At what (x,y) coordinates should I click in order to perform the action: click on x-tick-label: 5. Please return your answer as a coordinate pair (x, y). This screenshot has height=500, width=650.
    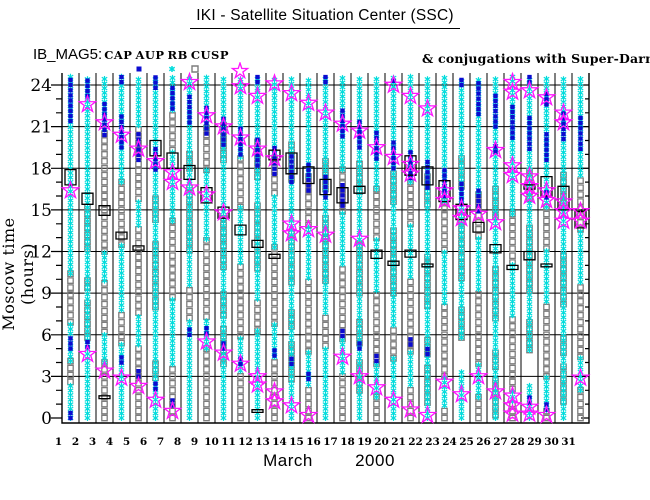
    Looking at the image, I should click on (126, 442).